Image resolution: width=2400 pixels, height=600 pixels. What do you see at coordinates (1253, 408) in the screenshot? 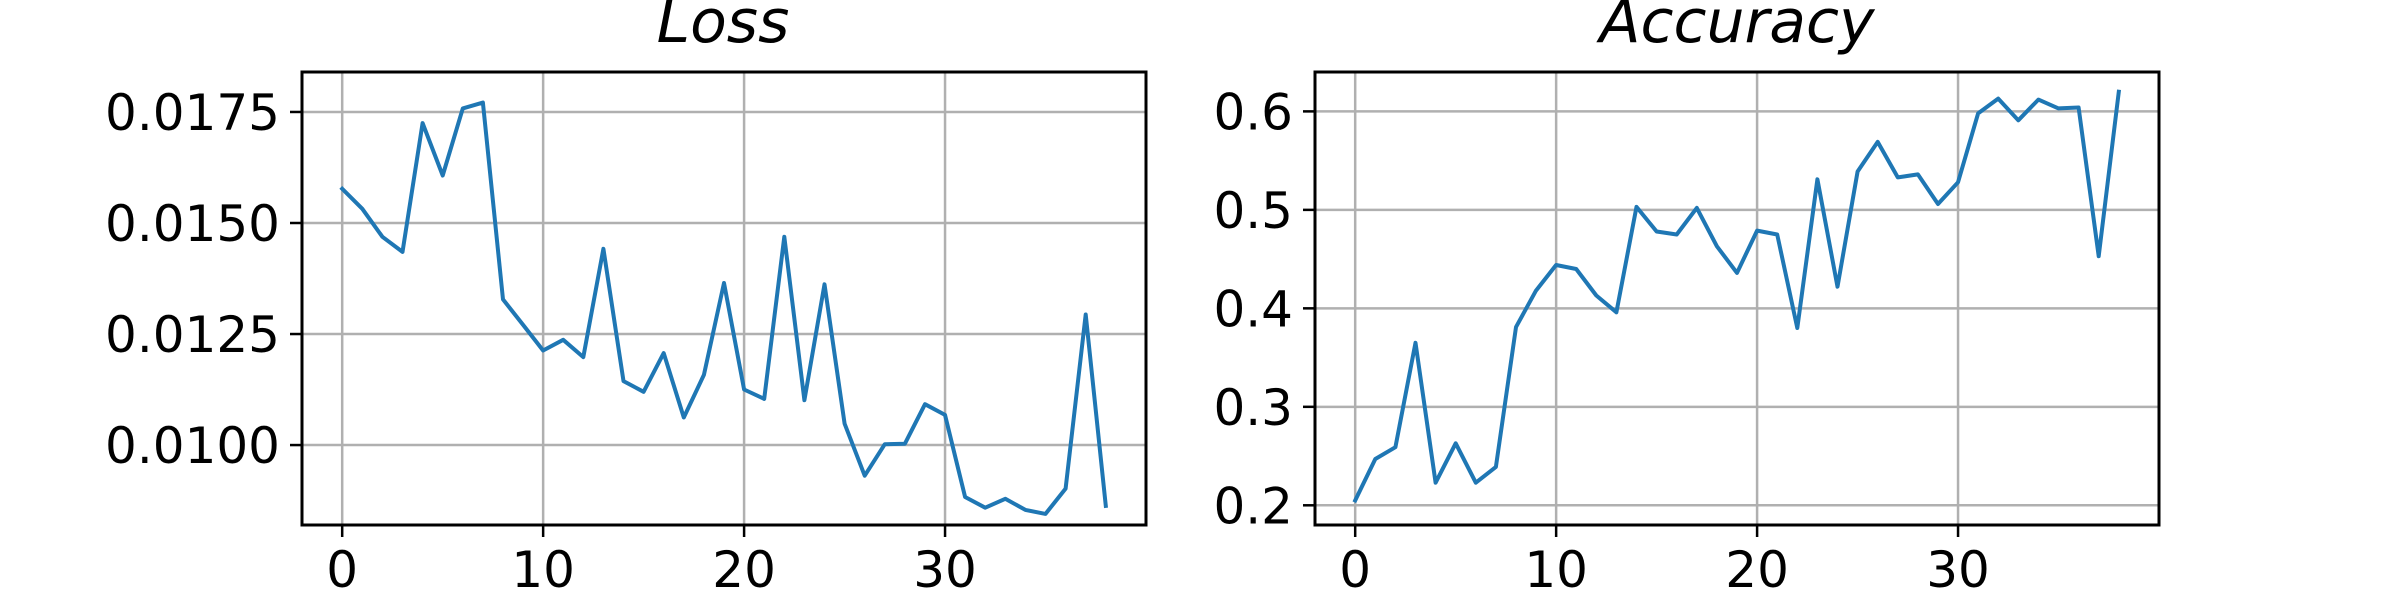
I see `y-tick-label: 0.3` at bounding box center [1253, 408].